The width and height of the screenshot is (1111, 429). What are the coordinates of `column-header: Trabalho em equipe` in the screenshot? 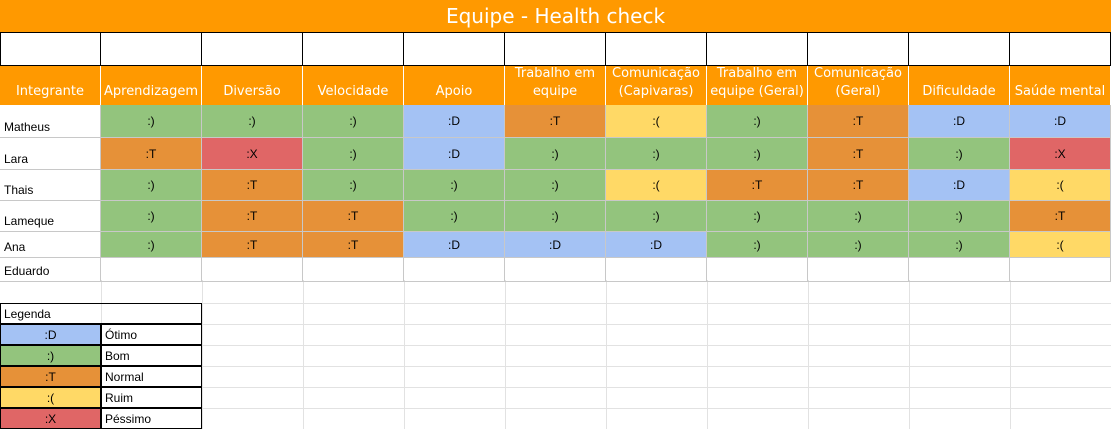 It's located at (555, 85).